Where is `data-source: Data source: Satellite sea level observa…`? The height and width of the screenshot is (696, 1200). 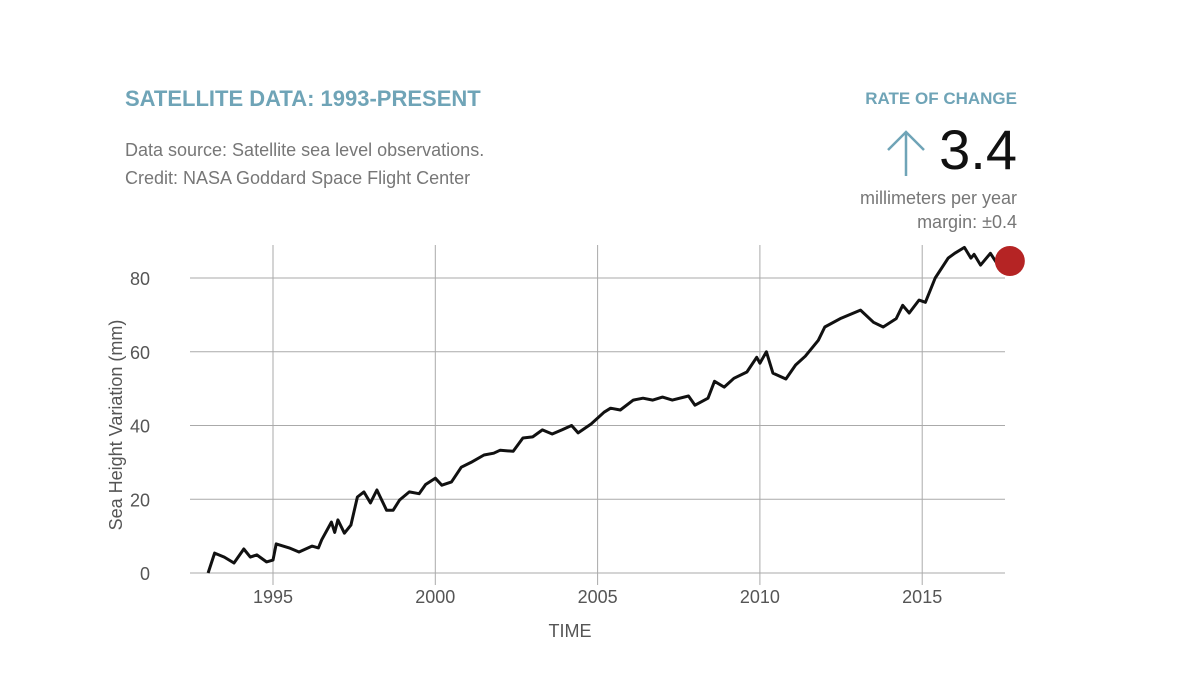
data-source: Data source: Satellite sea level observa… is located at coordinates (304, 164).